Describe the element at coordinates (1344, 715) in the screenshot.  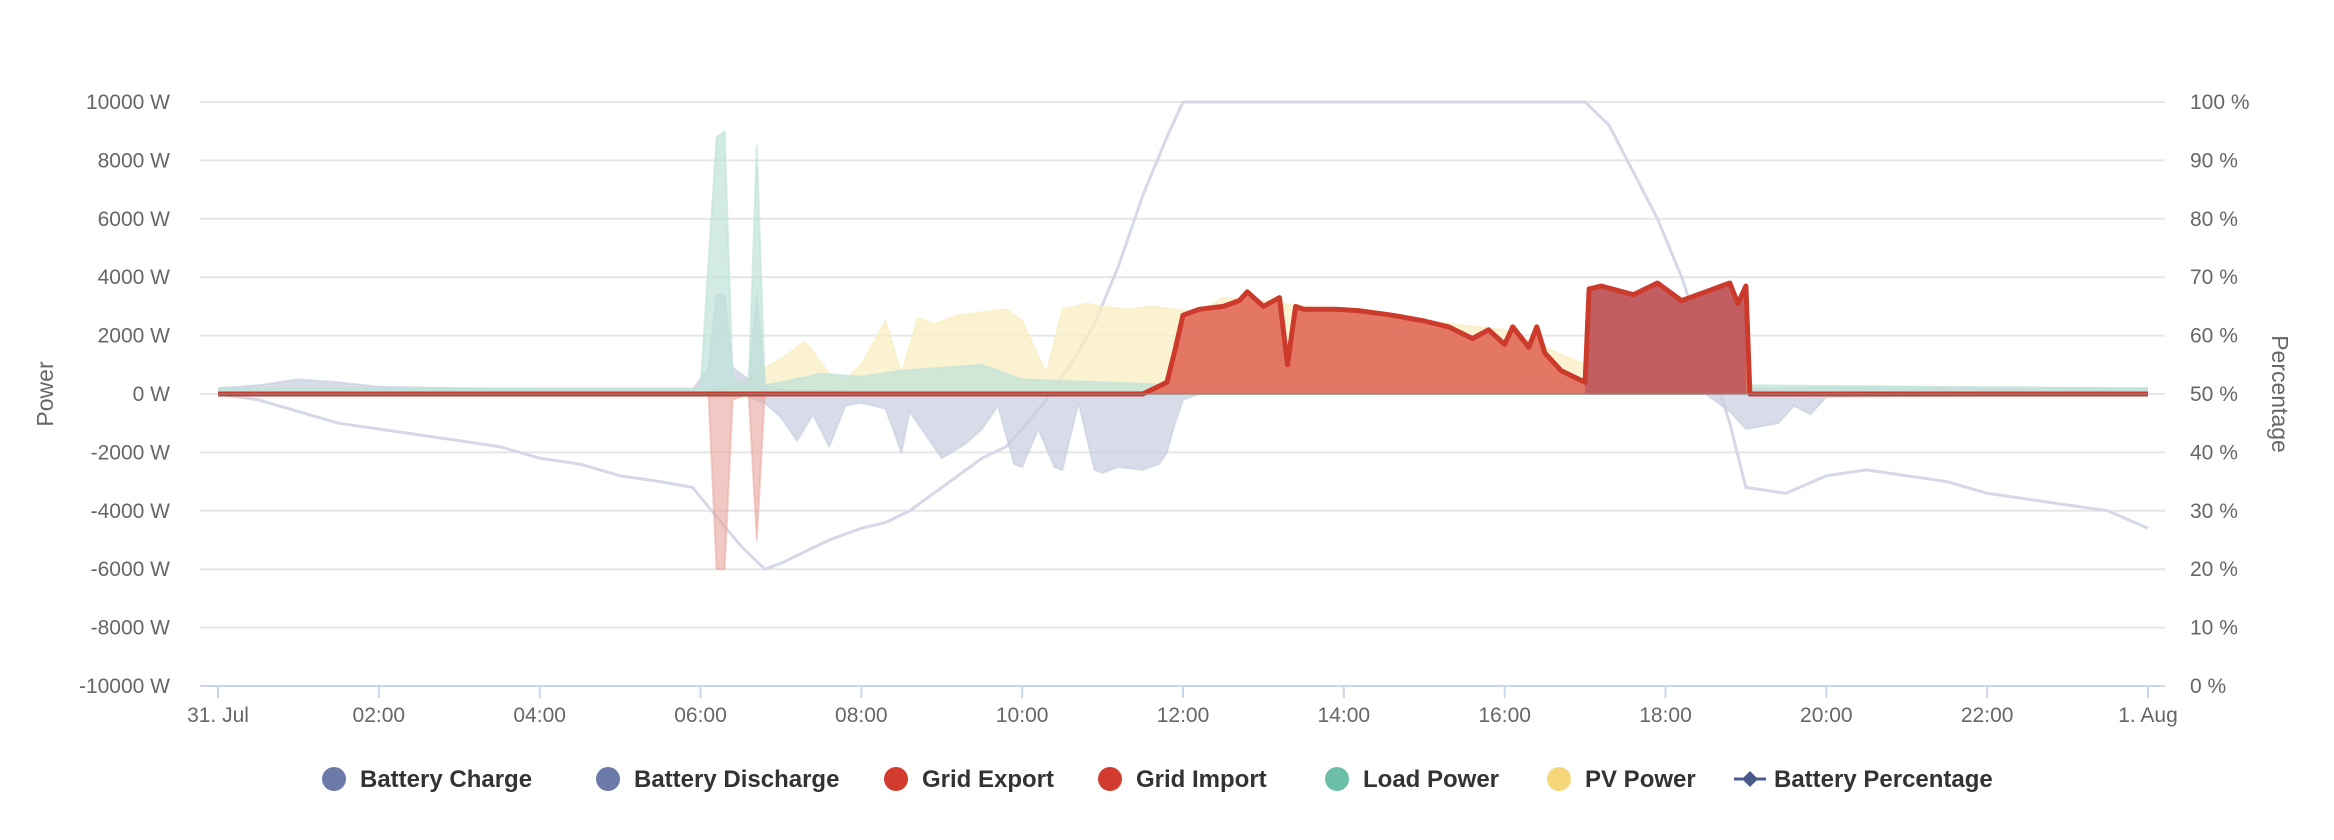
I see `x-tick-label: 14:00` at that location.